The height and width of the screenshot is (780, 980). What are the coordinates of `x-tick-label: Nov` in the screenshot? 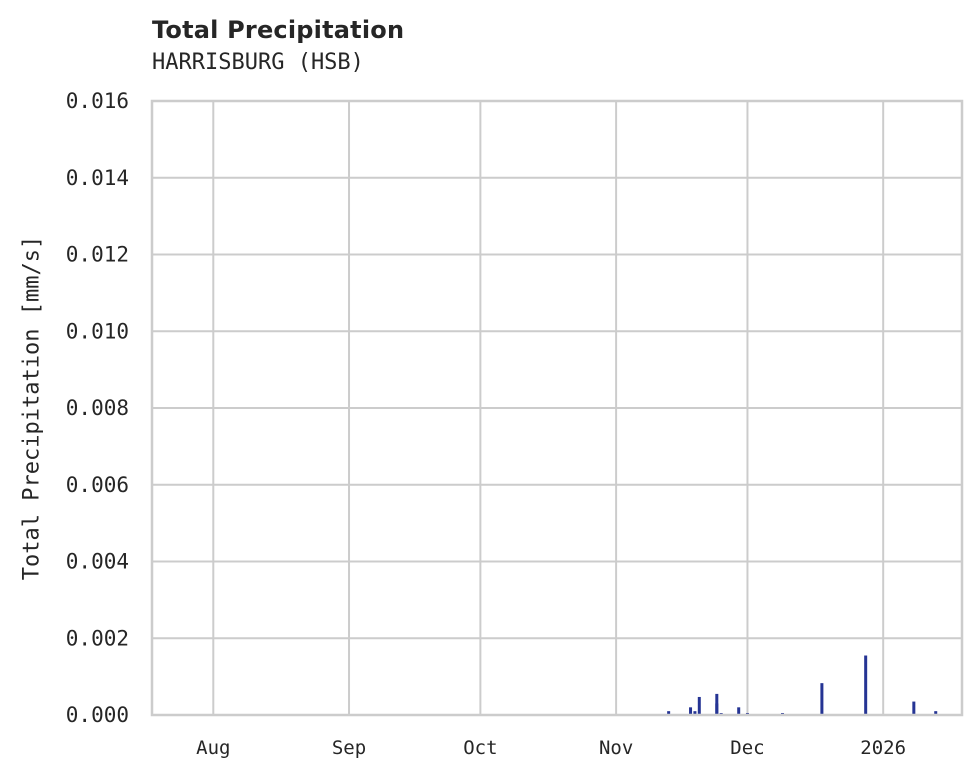 It's located at (616, 748).